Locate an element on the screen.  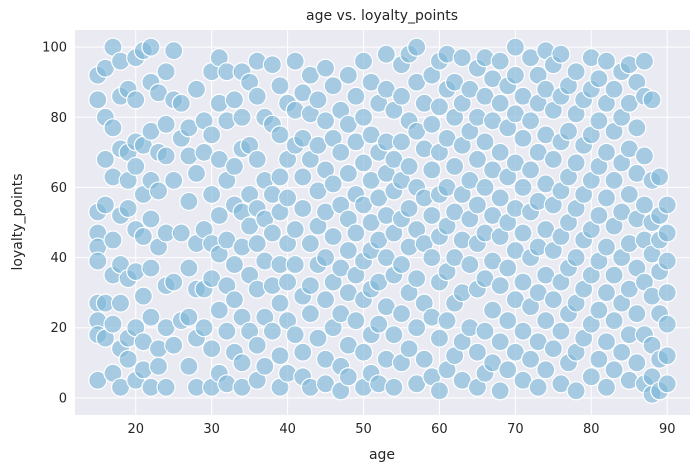
x-tick-label: 40 is located at coordinates (287, 429).